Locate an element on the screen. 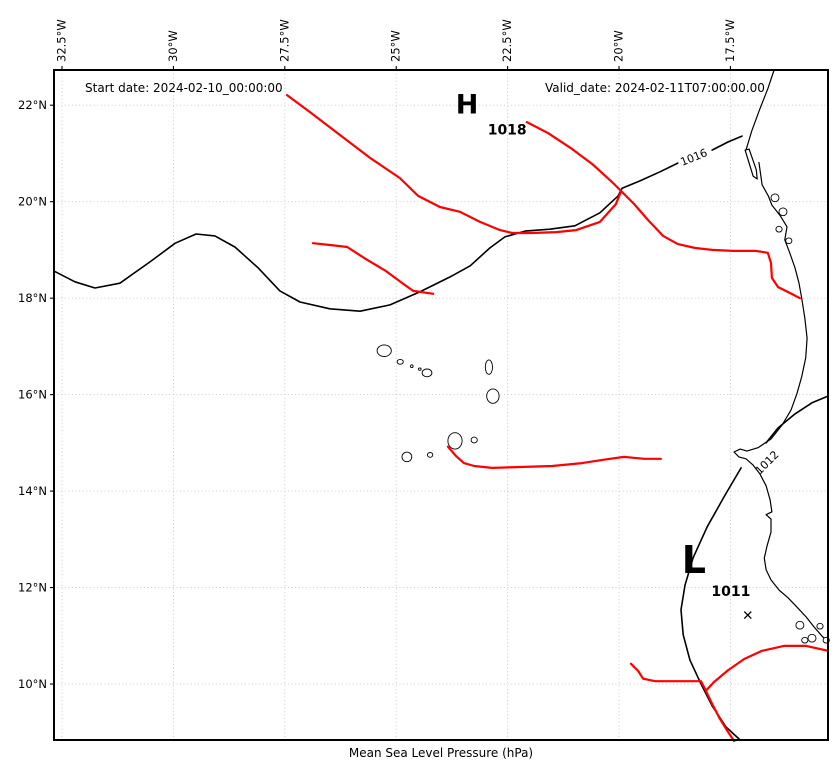  x-tick-label: 27.5°W is located at coordinates (284, 40).